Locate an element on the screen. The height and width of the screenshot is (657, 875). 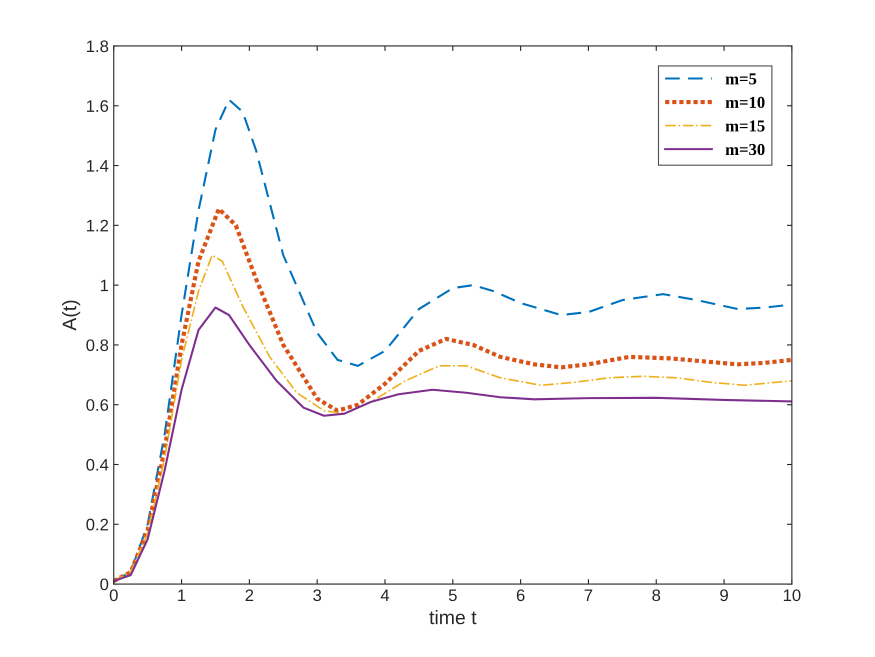
y-tick-label: 0.8 is located at coordinates (97, 345).